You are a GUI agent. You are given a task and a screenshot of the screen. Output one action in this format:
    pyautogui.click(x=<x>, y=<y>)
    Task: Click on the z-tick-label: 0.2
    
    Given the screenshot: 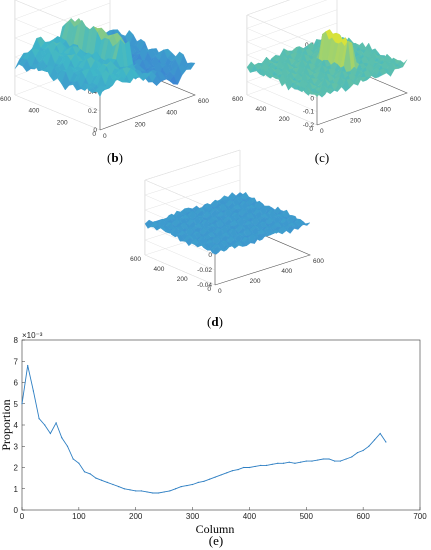 What is the action you would take?
    pyautogui.click(x=92, y=111)
    